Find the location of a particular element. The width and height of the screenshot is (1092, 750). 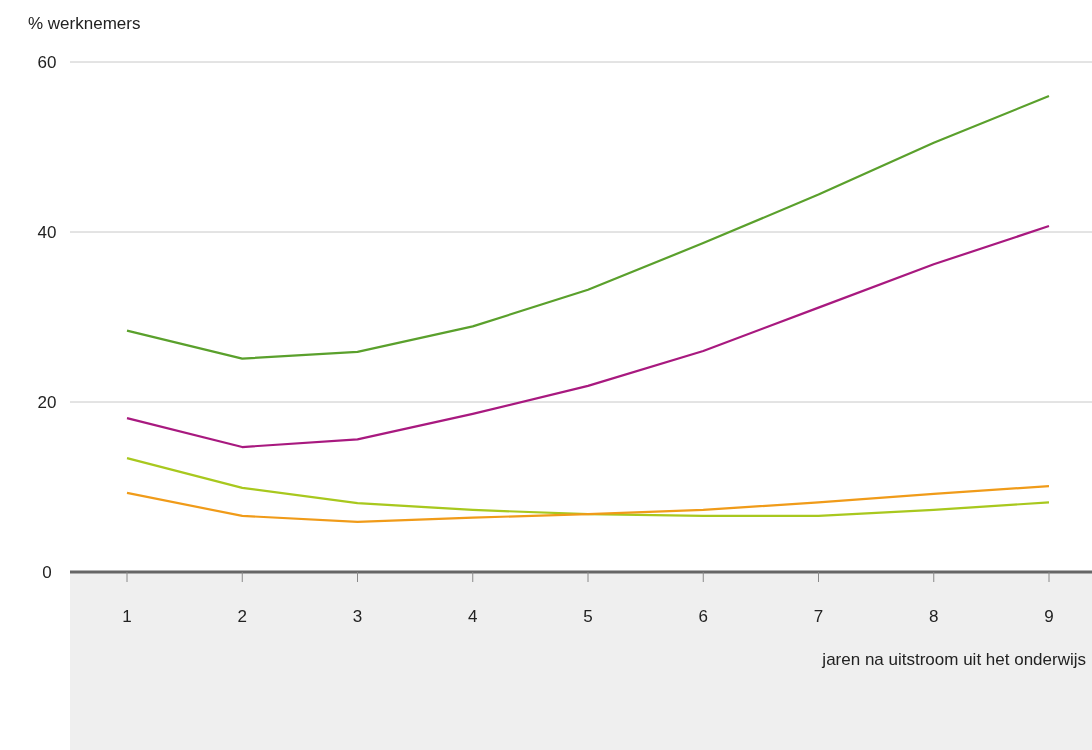

x-tick-label: 2 is located at coordinates (242, 617).